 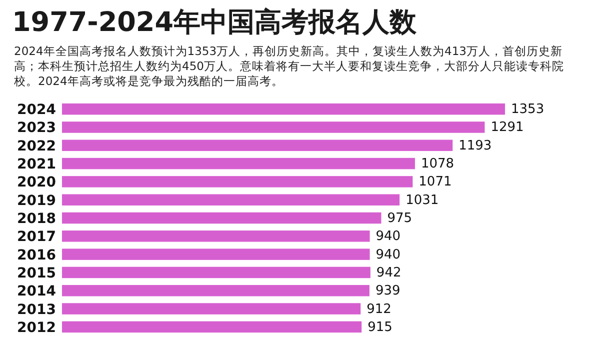 I want to click on data-label: 975, so click(x=399, y=218).